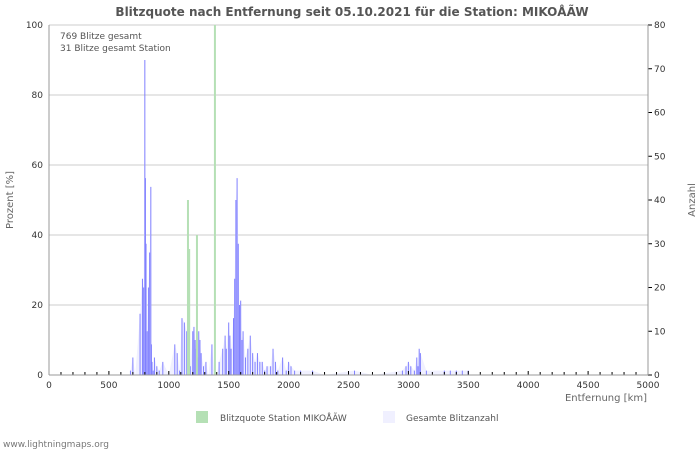 Image resolution: width=700 pixels, height=450 pixels. I want to click on y2-tick-label: 70, so click(660, 70).